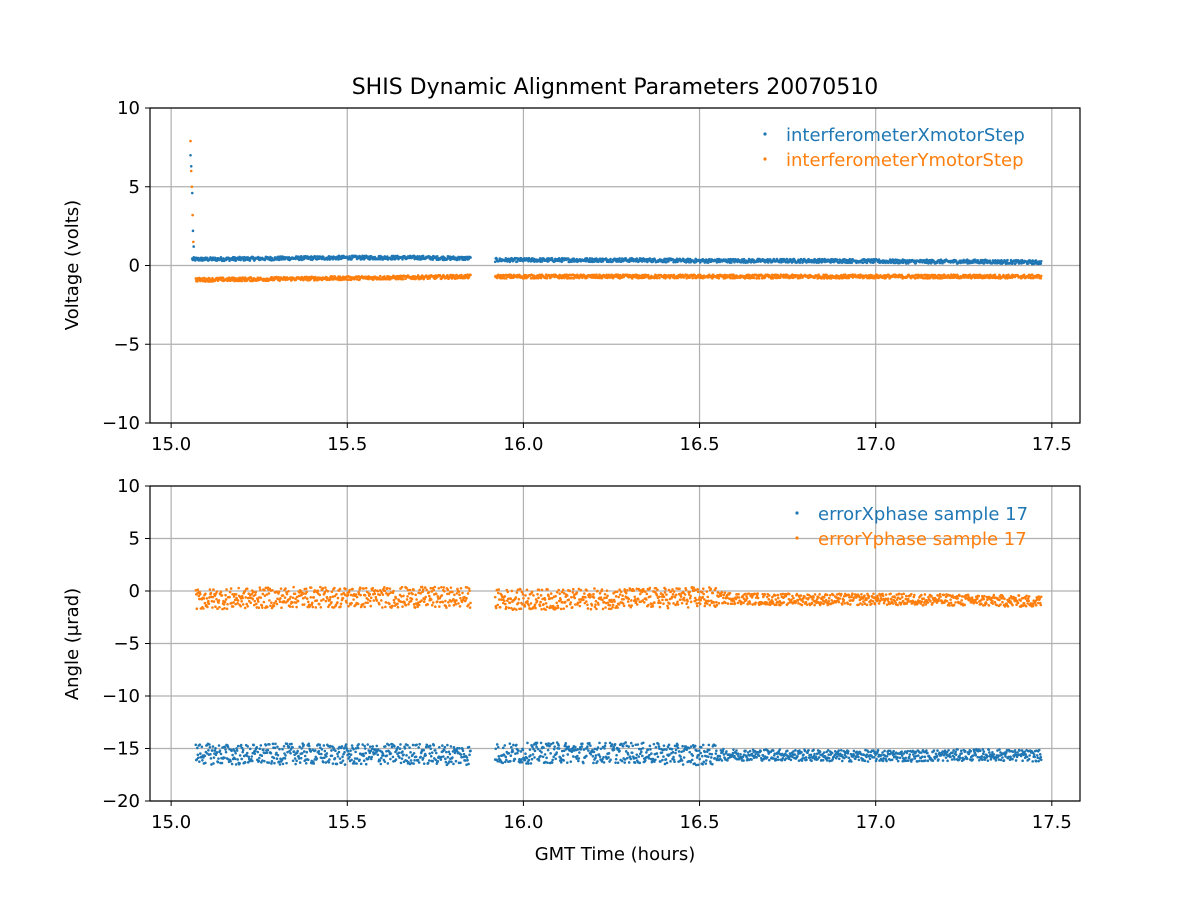 Image resolution: width=1200 pixels, height=900 pixels. Describe the element at coordinates (765, 159) in the screenshot. I see `legend-marker-ymotor` at that location.